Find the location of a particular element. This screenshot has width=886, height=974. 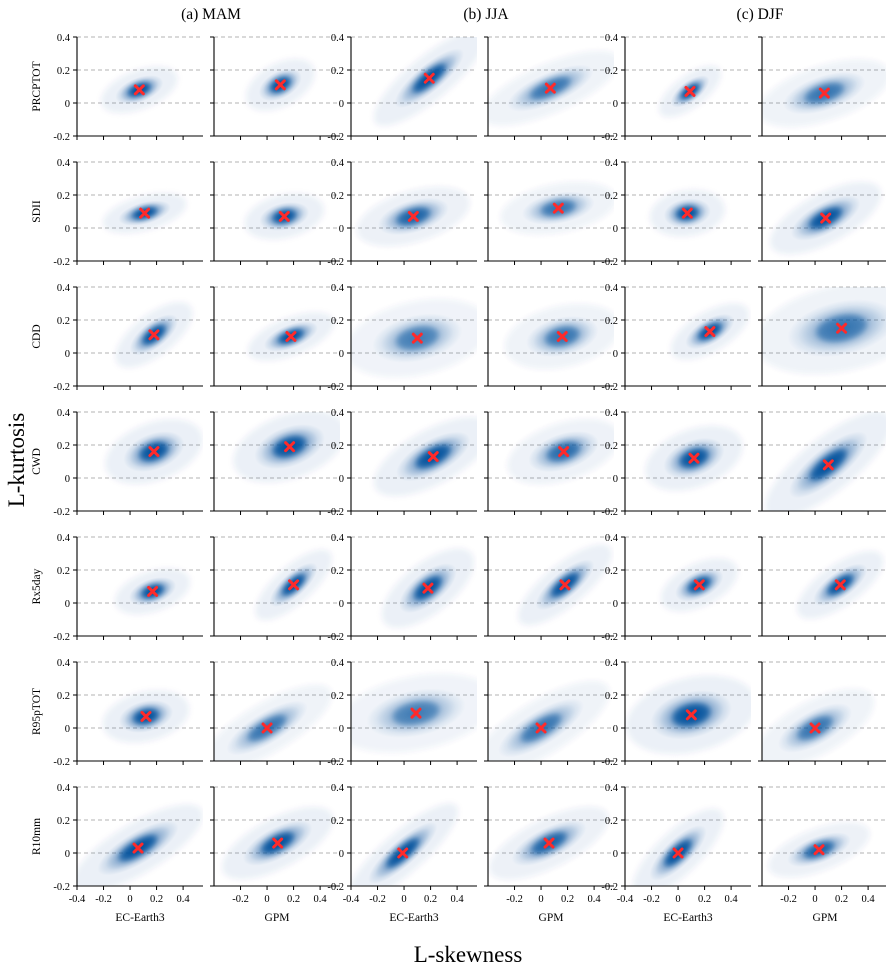

panel-r95ptot-jja-ec-earth3: -0.2 0 0.2 0.4 is located at coordinates (402, 713).